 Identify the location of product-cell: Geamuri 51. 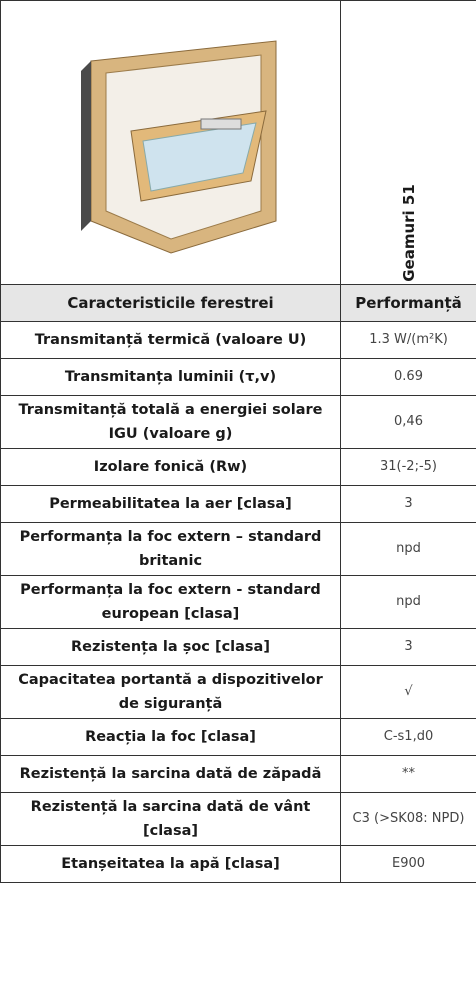
(408, 142).